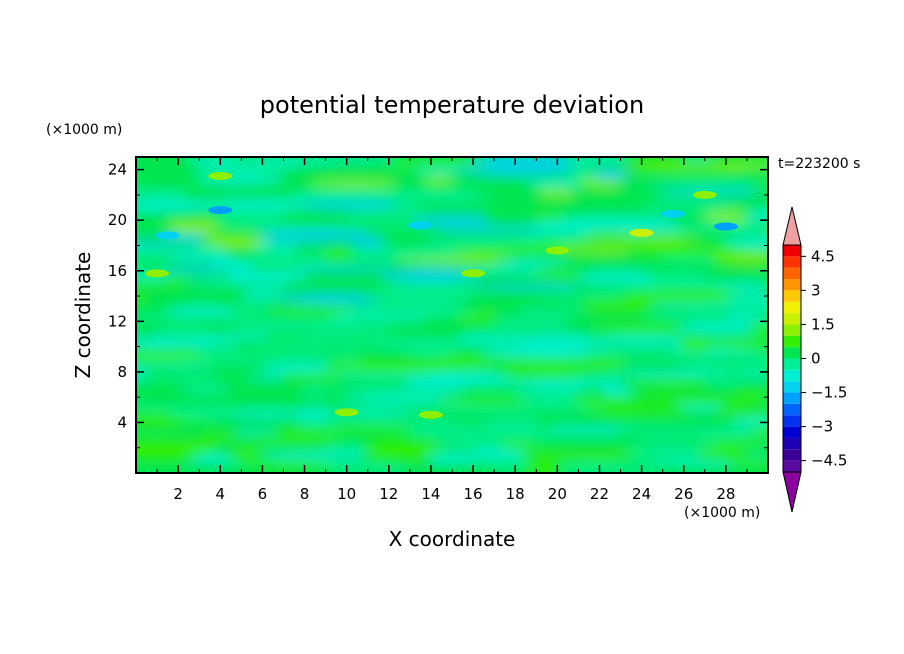 The width and height of the screenshot is (904, 654). Describe the element at coordinates (220, 494) in the screenshot. I see `x-tick-label: 4` at that location.